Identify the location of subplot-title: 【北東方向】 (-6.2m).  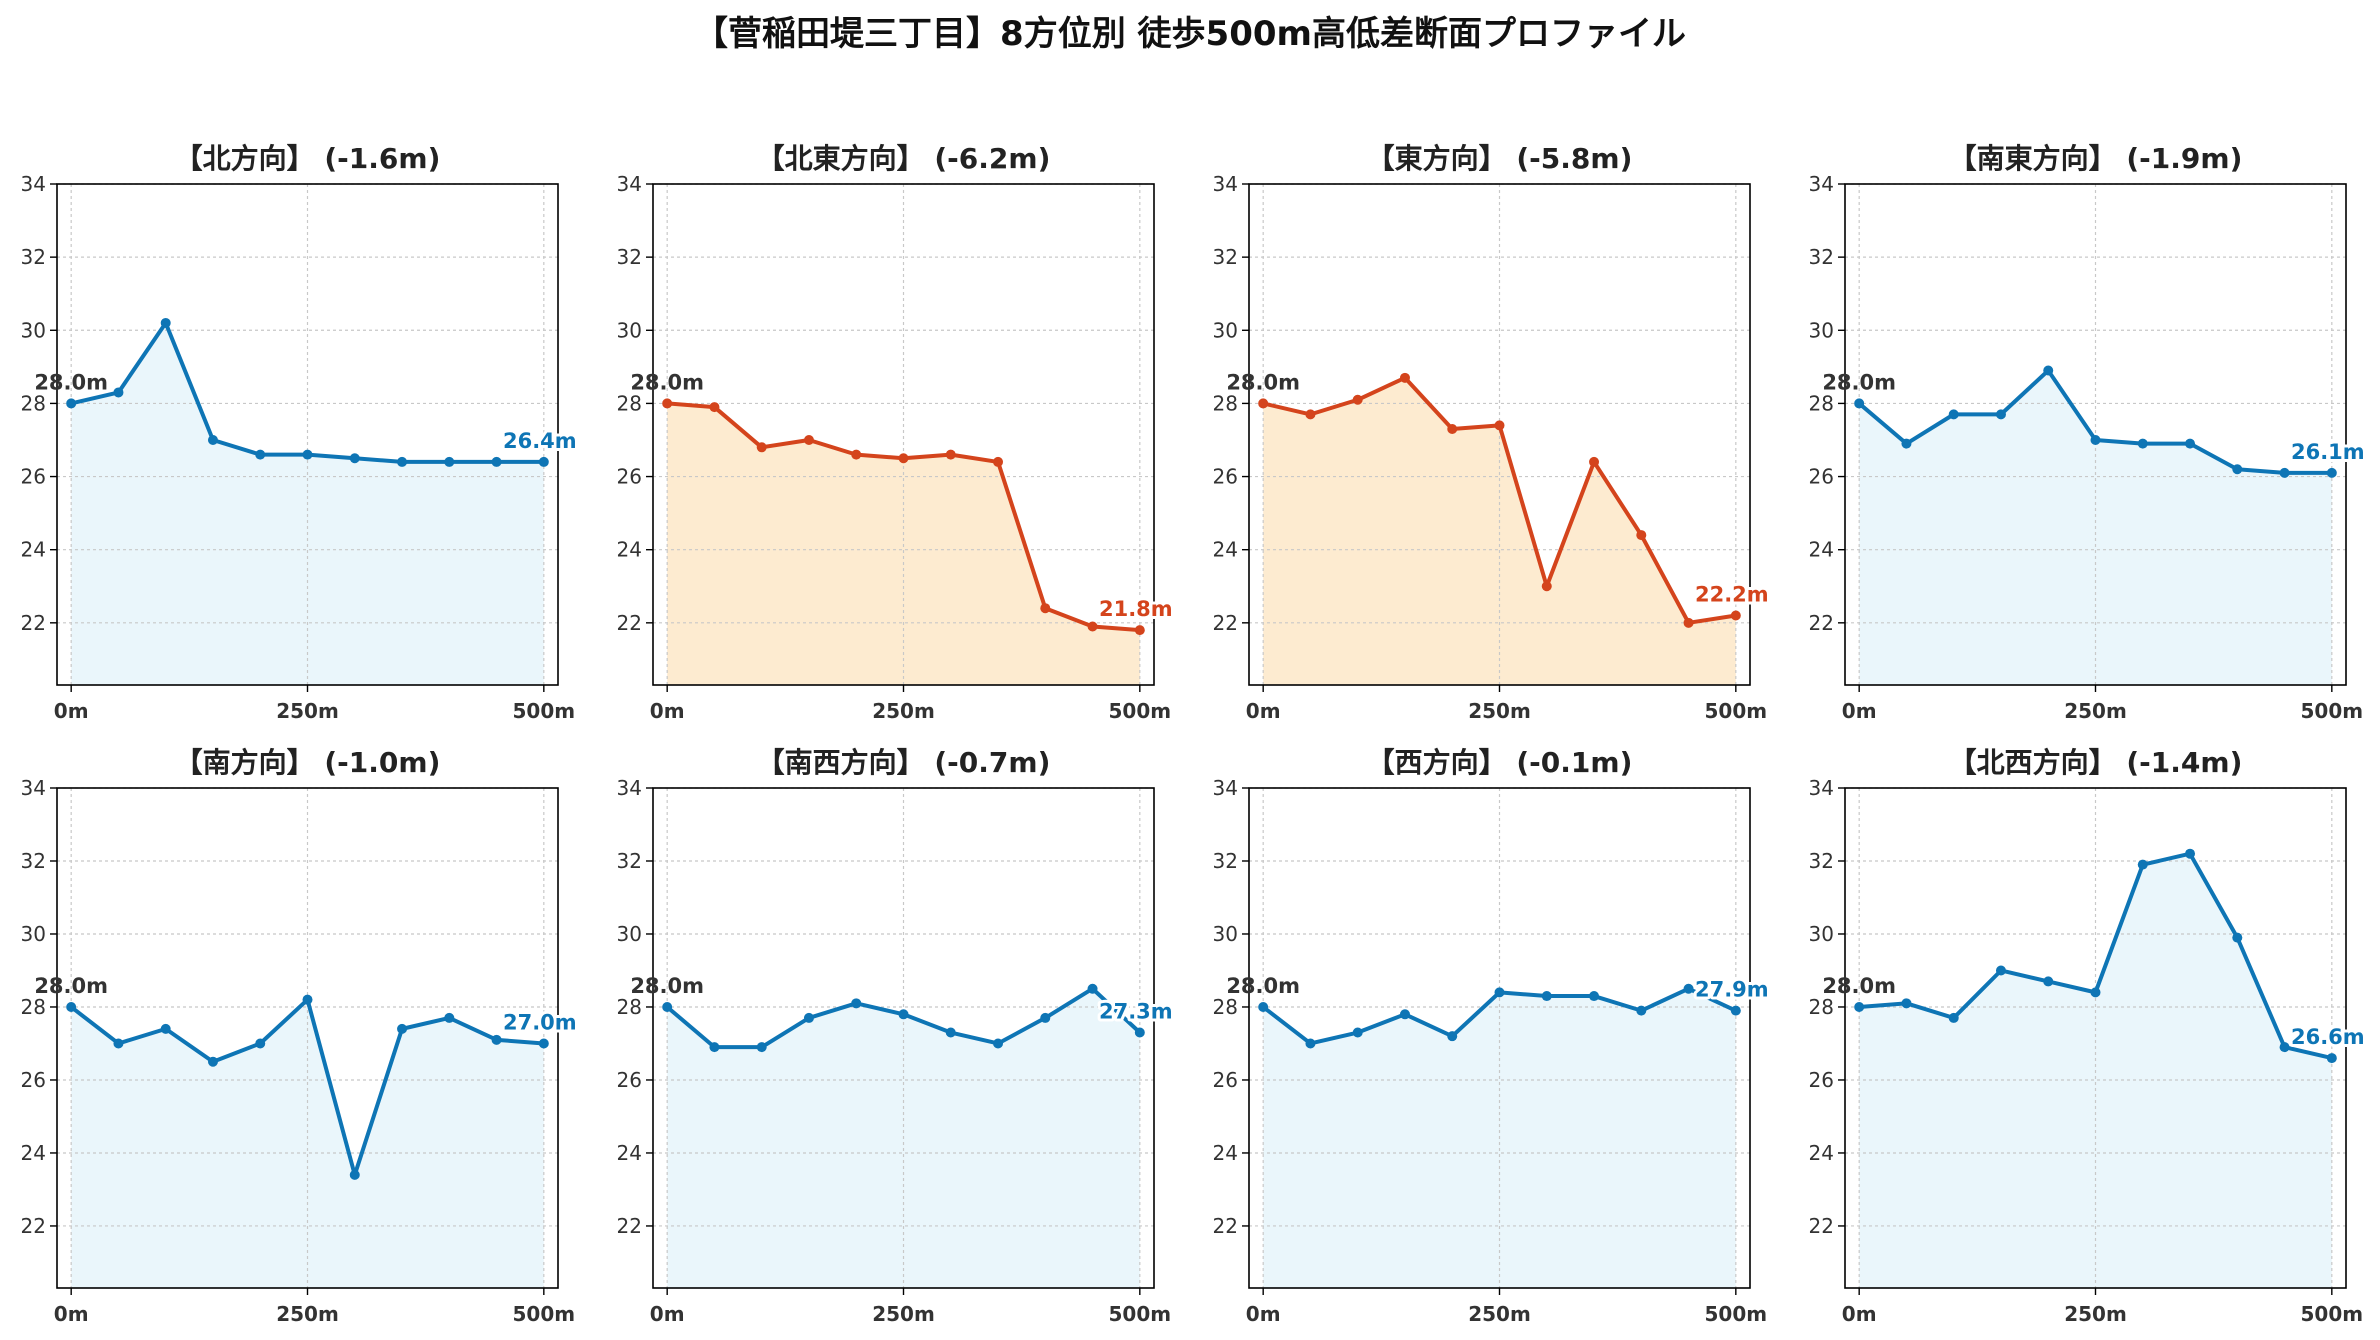
(904, 158).